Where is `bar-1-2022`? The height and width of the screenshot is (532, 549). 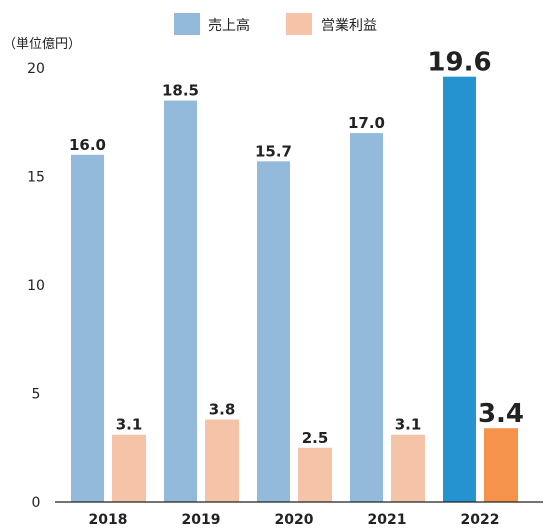
bar-1-2022 is located at coordinates (501, 465).